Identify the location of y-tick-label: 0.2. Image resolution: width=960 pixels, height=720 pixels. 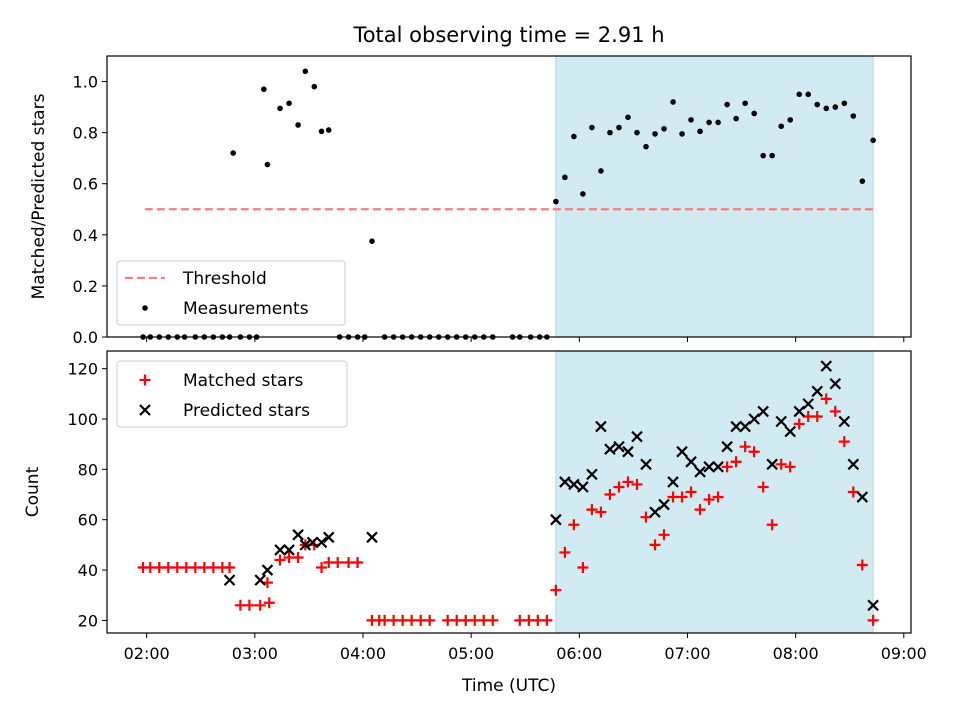
(85, 286).